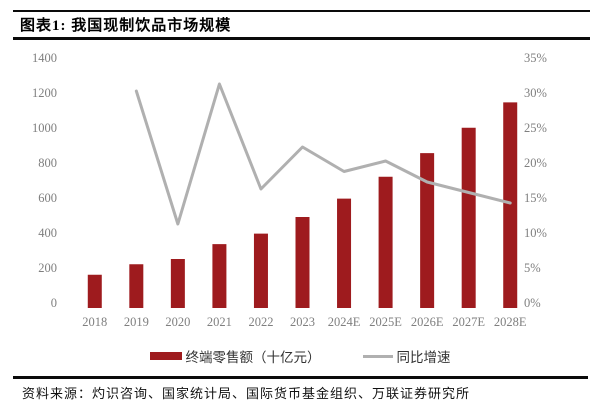  Describe the element at coordinates (427, 322) in the screenshot. I see `x-axis-label-2026E: 2026E` at that location.